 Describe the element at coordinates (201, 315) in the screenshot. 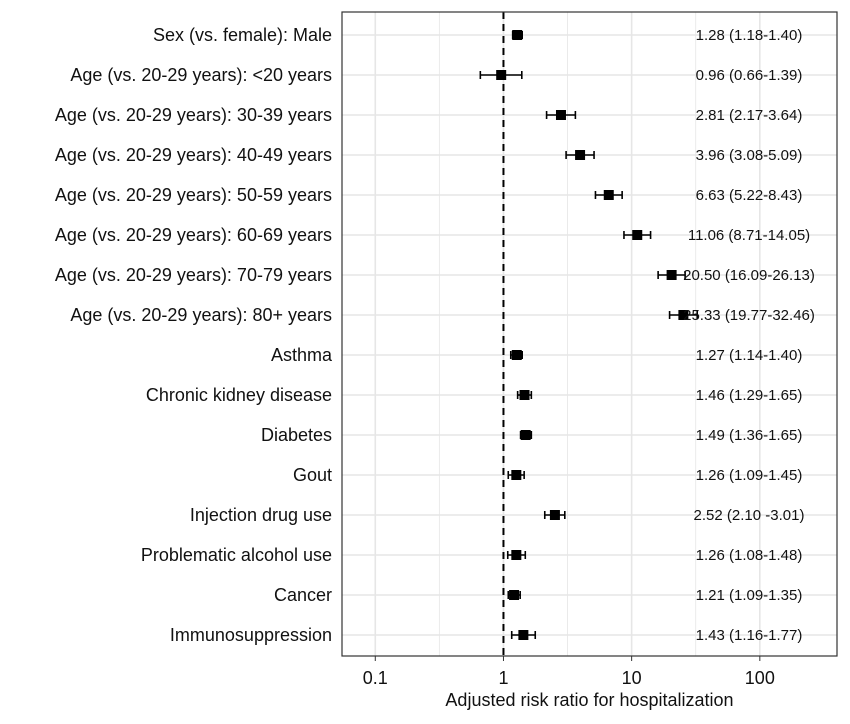

I see `row-label: Age (vs. 20-29 years): 80+ years` at that location.